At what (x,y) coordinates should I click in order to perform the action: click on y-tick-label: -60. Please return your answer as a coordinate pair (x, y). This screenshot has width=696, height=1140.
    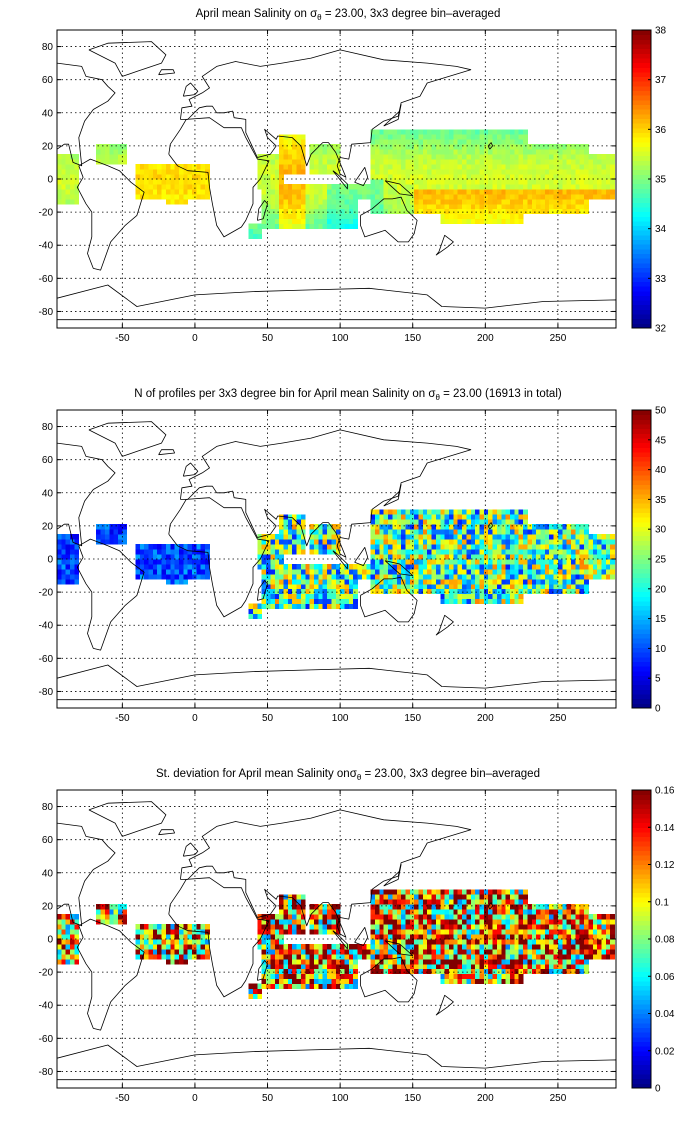
    Looking at the image, I should click on (46, 1039).